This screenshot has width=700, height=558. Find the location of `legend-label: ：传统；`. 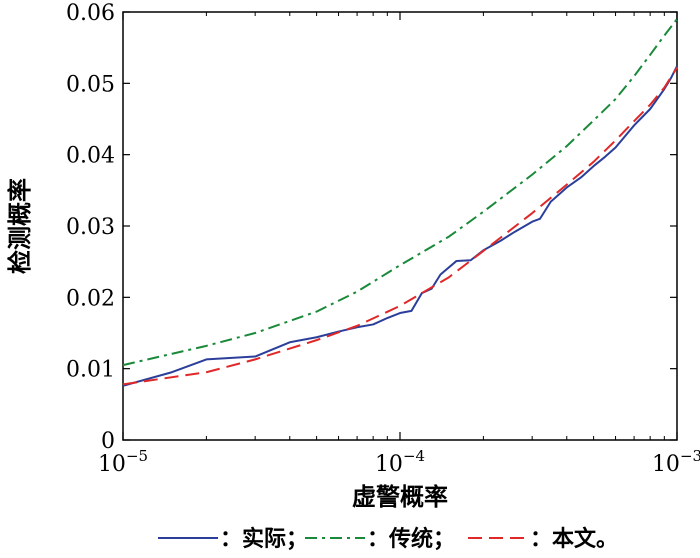

legend-label: ：传统； is located at coordinates (411, 539).